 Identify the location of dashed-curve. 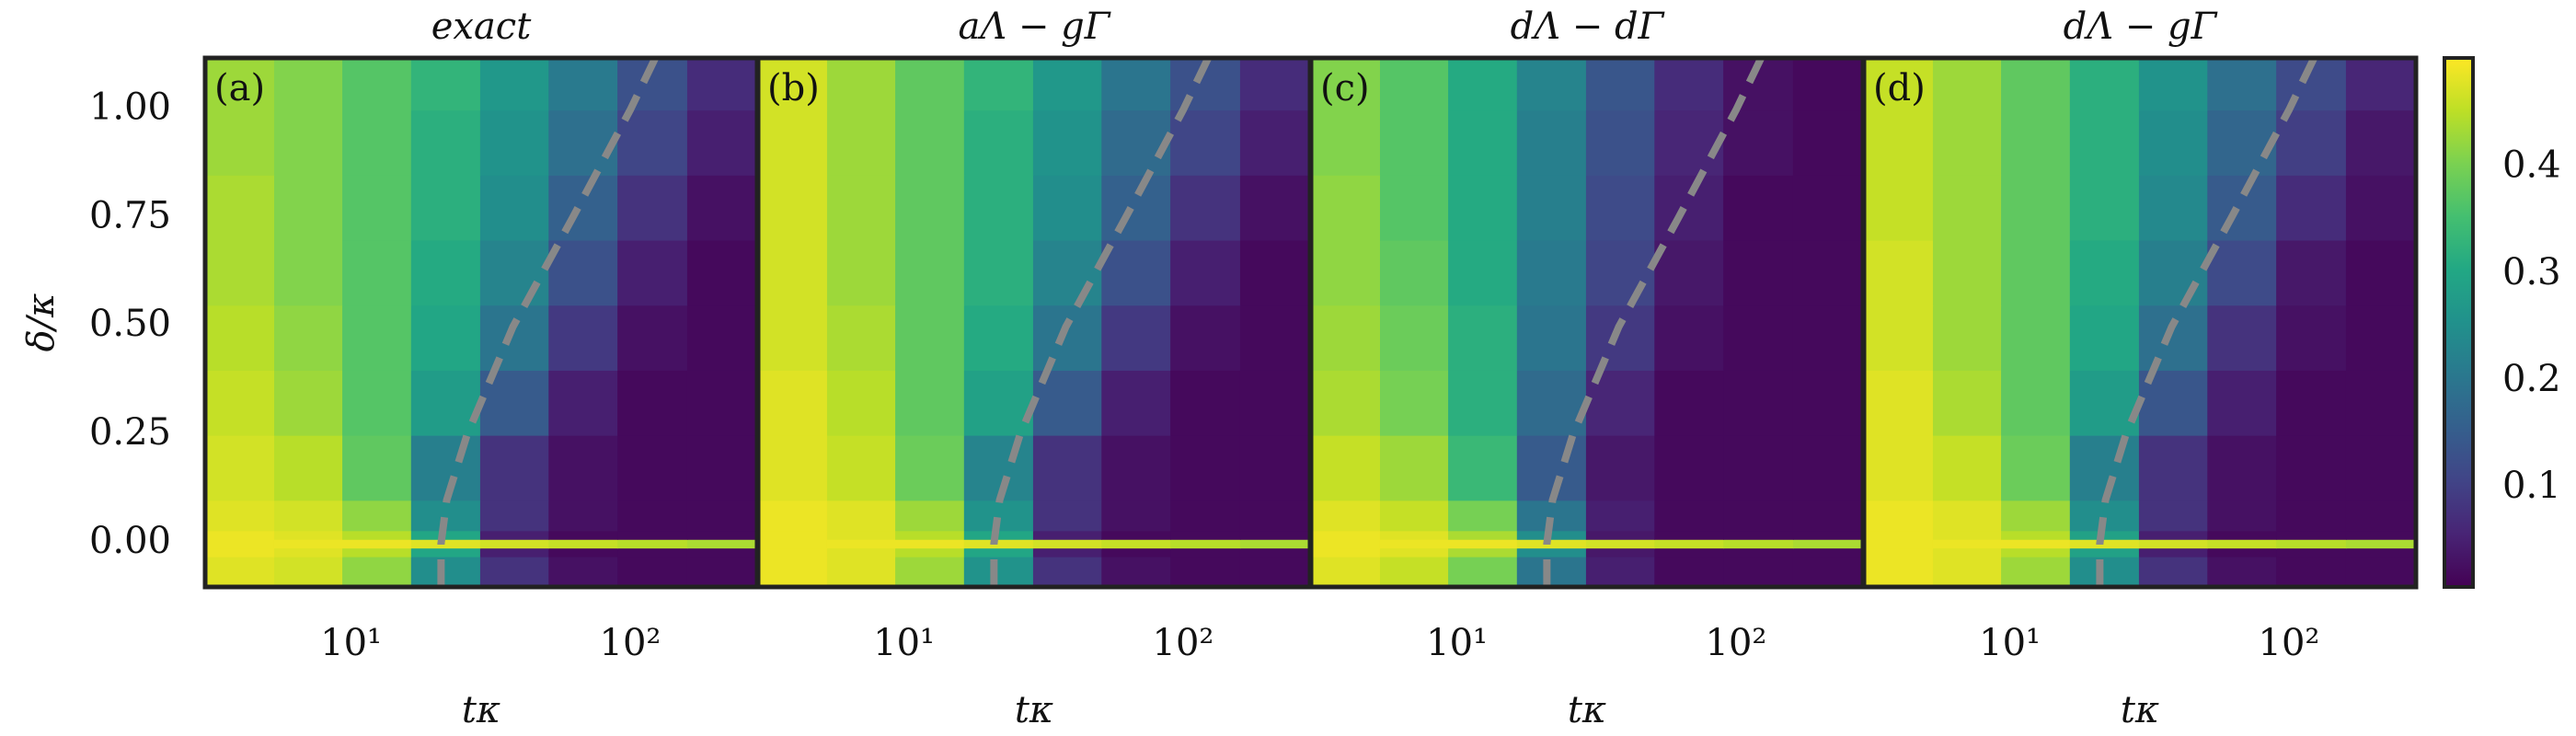
(1654, 322).